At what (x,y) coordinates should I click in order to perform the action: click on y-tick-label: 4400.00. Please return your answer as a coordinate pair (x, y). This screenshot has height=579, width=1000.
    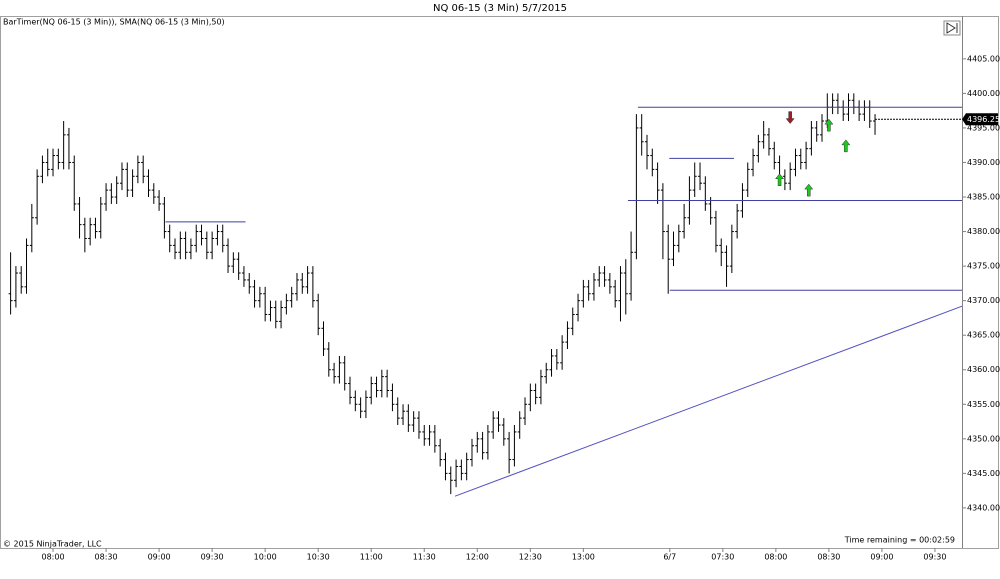
    Looking at the image, I should click on (983, 93).